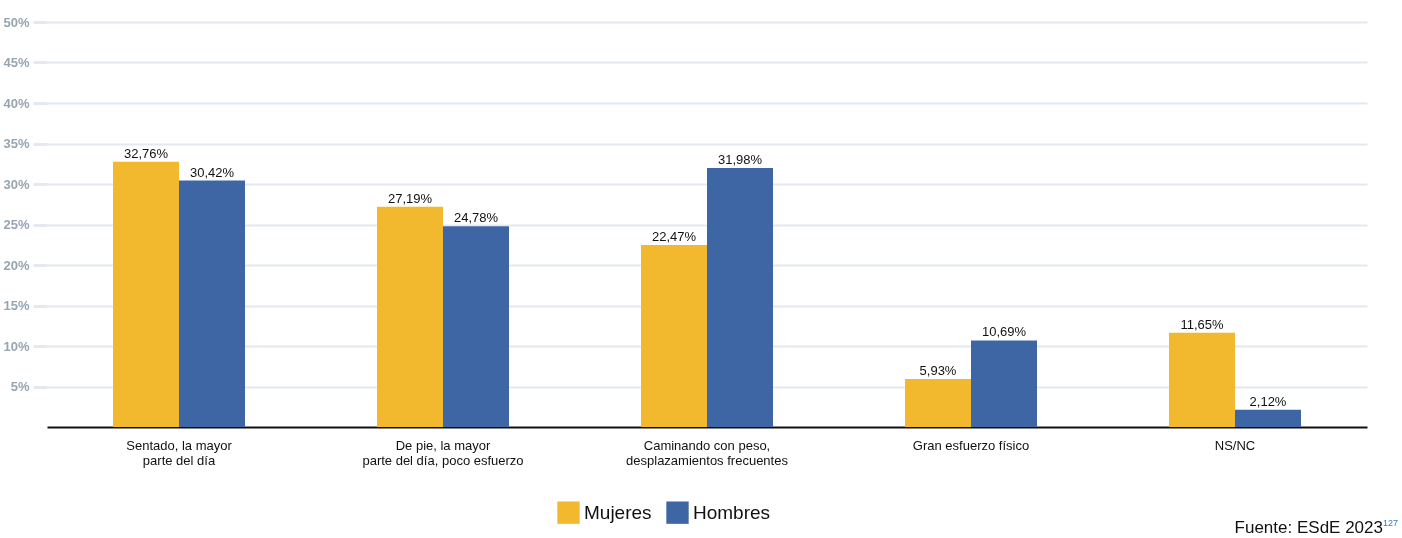  Describe the element at coordinates (1268, 401) in the screenshot. I see `data-label: 2,12%` at that location.